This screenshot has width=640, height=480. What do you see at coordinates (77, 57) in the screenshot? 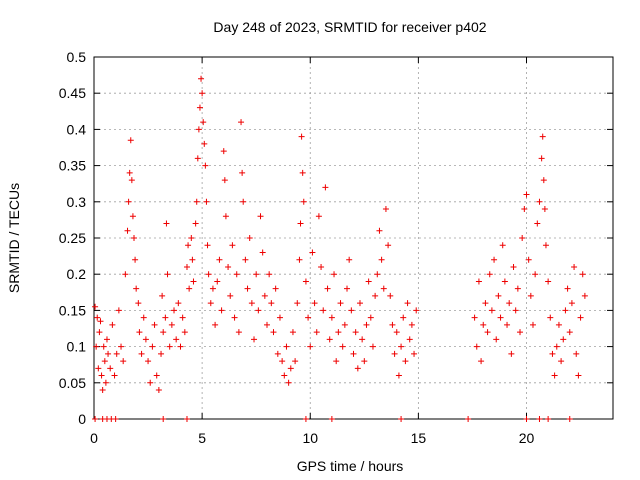
I see `y-tick-label: 0.5` at bounding box center [77, 57].